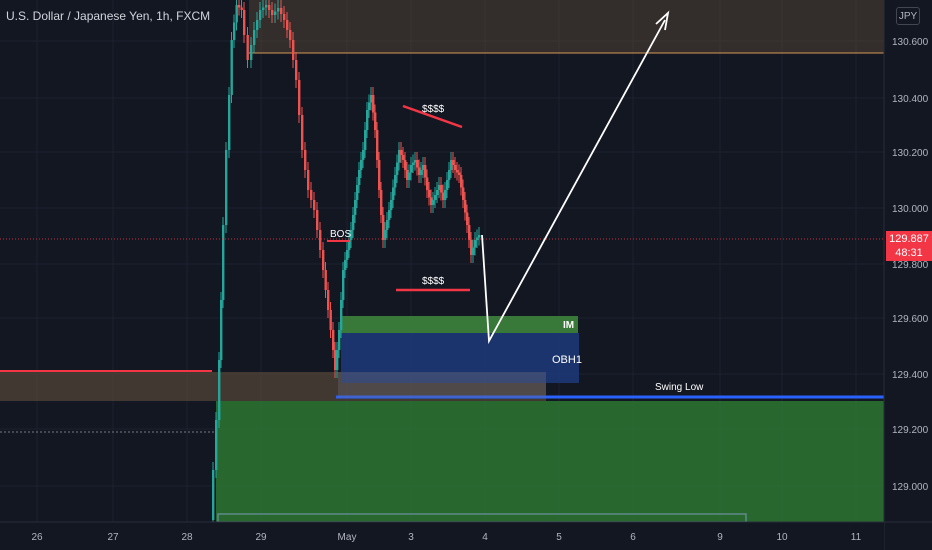  I want to click on price-tick: 129.600, so click(910, 319).